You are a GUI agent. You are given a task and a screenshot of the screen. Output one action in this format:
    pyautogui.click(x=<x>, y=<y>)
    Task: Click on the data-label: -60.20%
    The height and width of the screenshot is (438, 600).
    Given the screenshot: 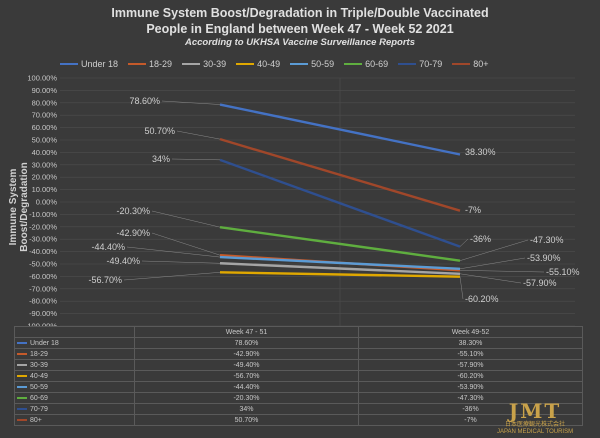 What is the action you would take?
    pyautogui.click(x=482, y=299)
    